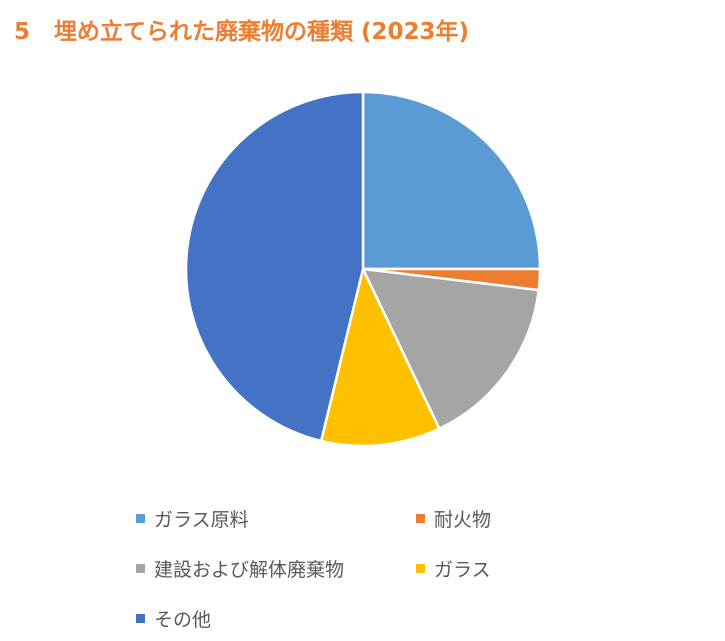 Image resolution: width=725 pixels, height=641 pixels. Describe the element at coordinates (262, 32) in the screenshot. I see `chart-title-text: 埋め立てられた廃棄物の種類 (2023年)` at that location.